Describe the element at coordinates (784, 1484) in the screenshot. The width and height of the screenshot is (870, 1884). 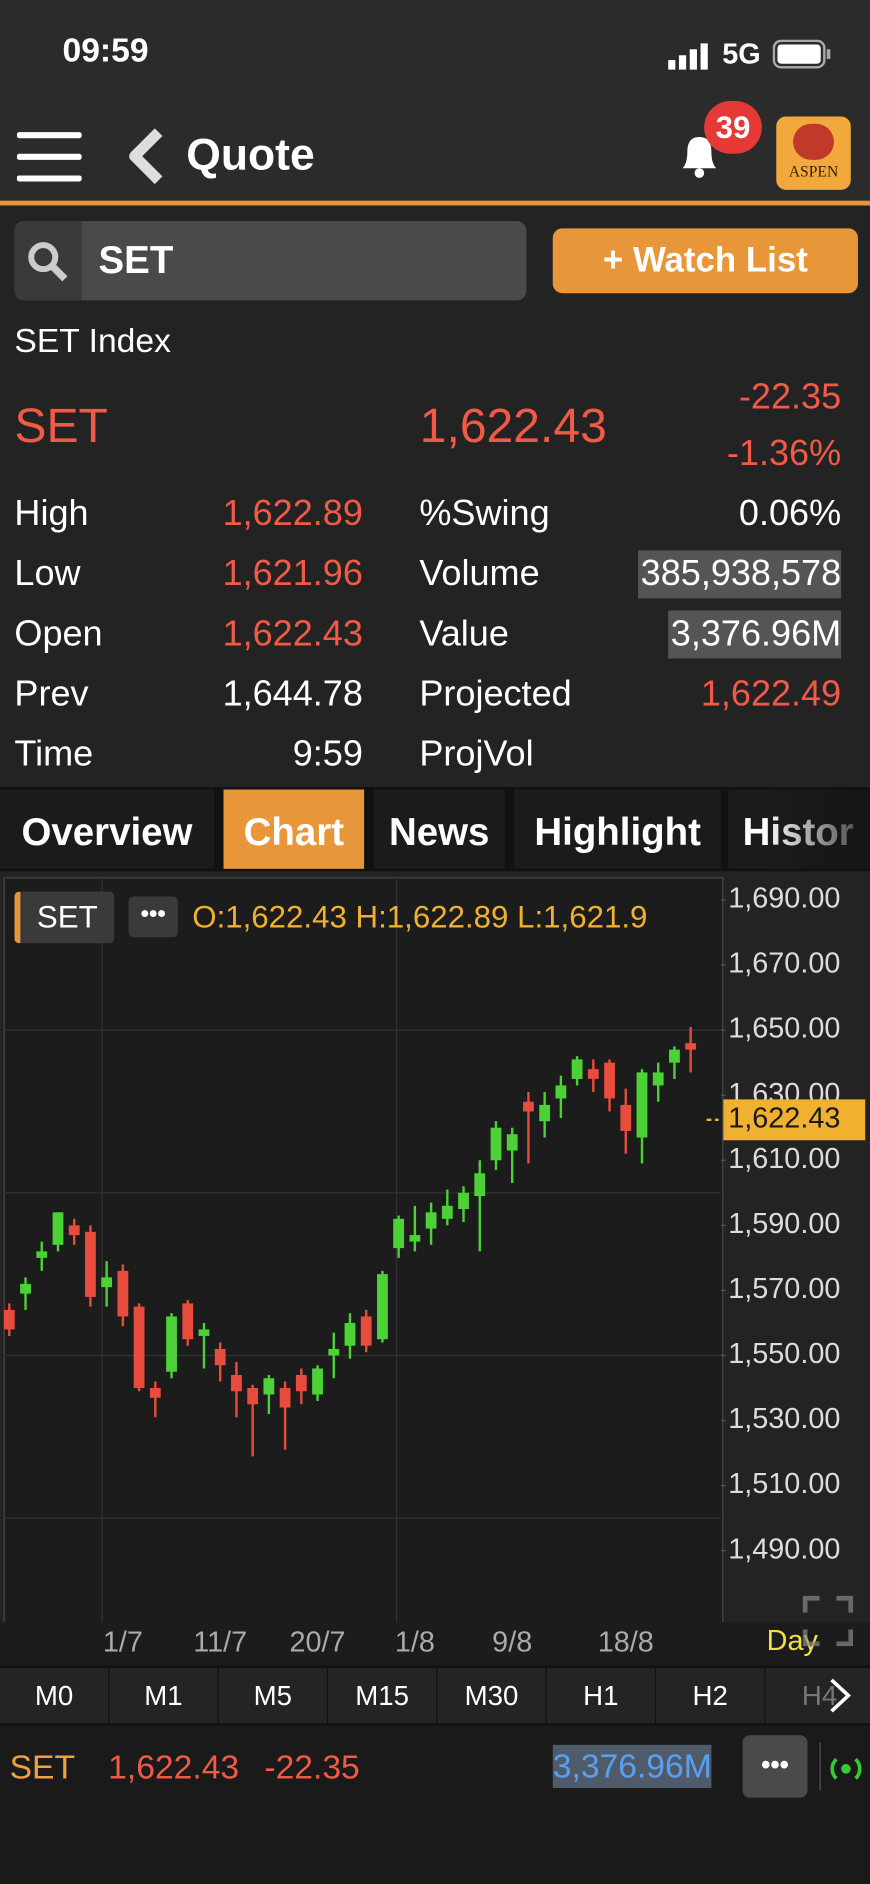
I see `y-tick-label: 1,510.00` at that location.